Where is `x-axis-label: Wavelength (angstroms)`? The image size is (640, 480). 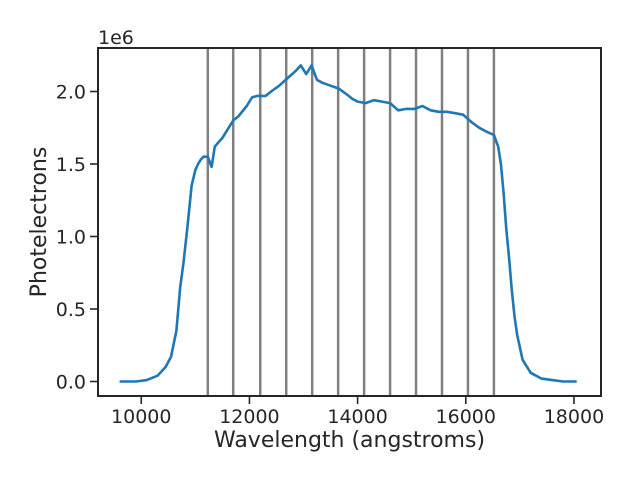 x-axis-label: Wavelength (angstroms) is located at coordinates (349, 440).